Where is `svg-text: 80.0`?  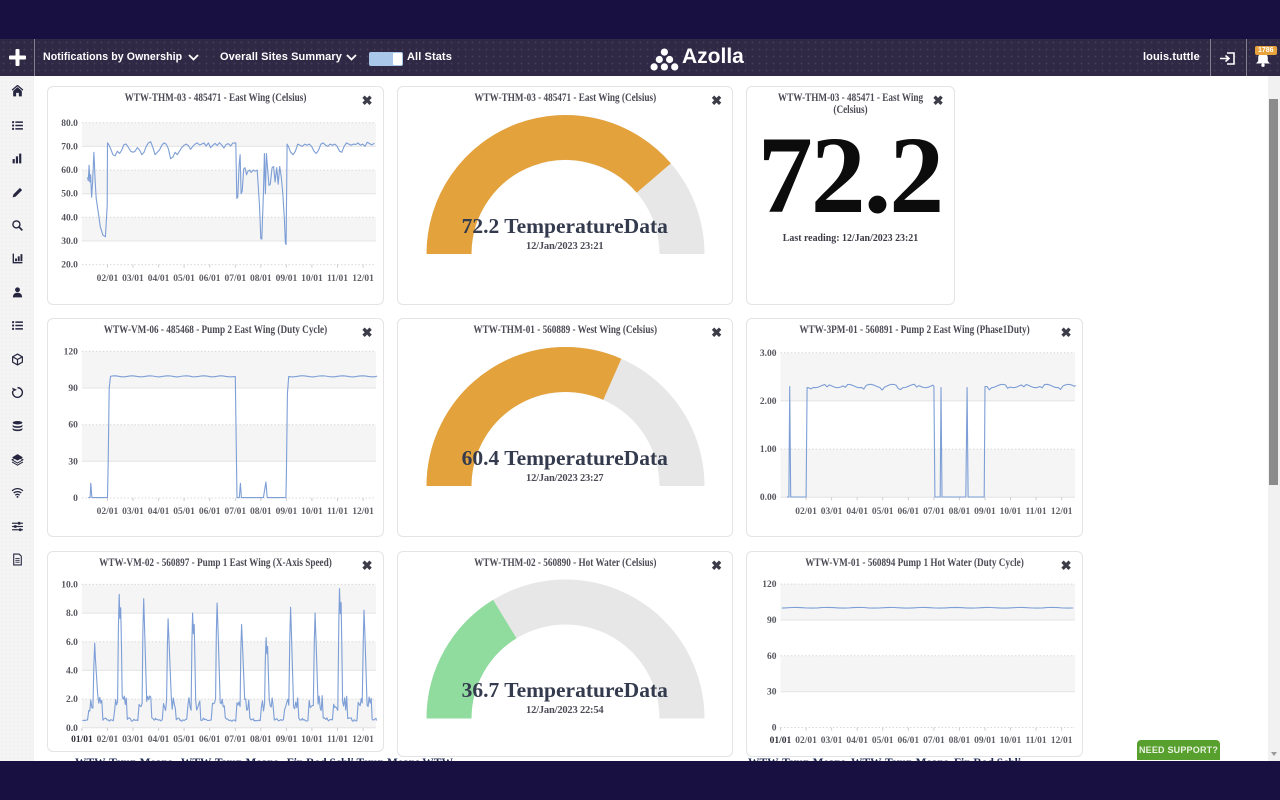 svg-text: 80.0 is located at coordinates (69, 124).